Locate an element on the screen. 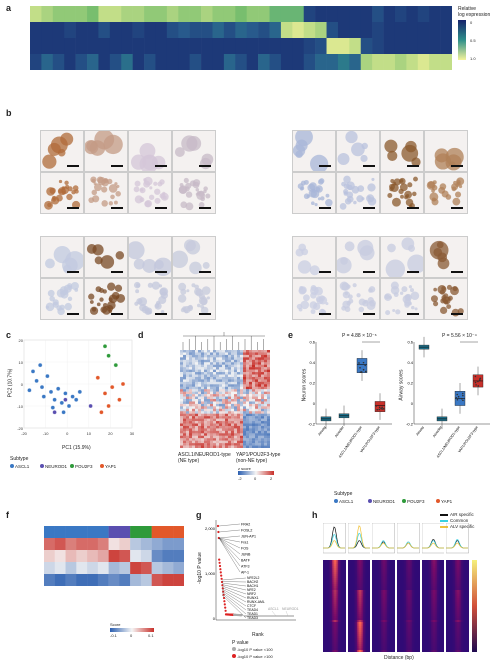 This screenshot has width=498, height=665. panel-d-label: d is located at coordinates (141, 335).